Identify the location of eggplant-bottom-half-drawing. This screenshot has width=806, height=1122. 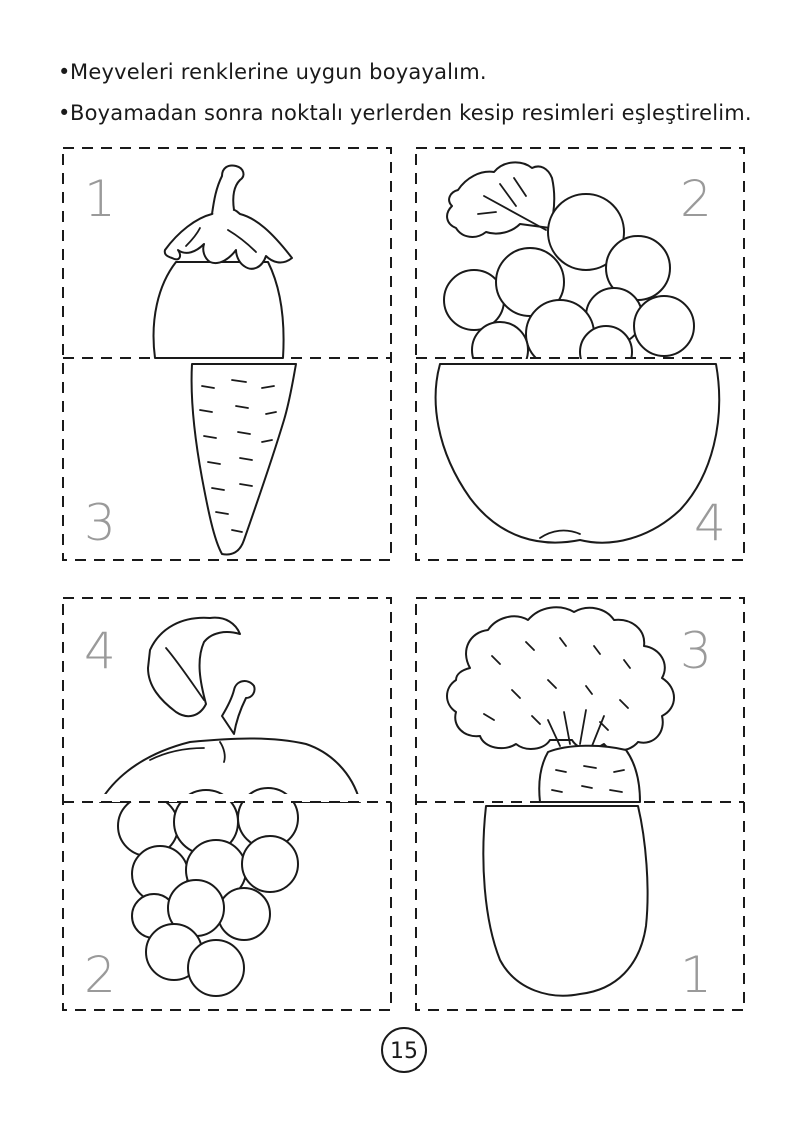
(565, 901).